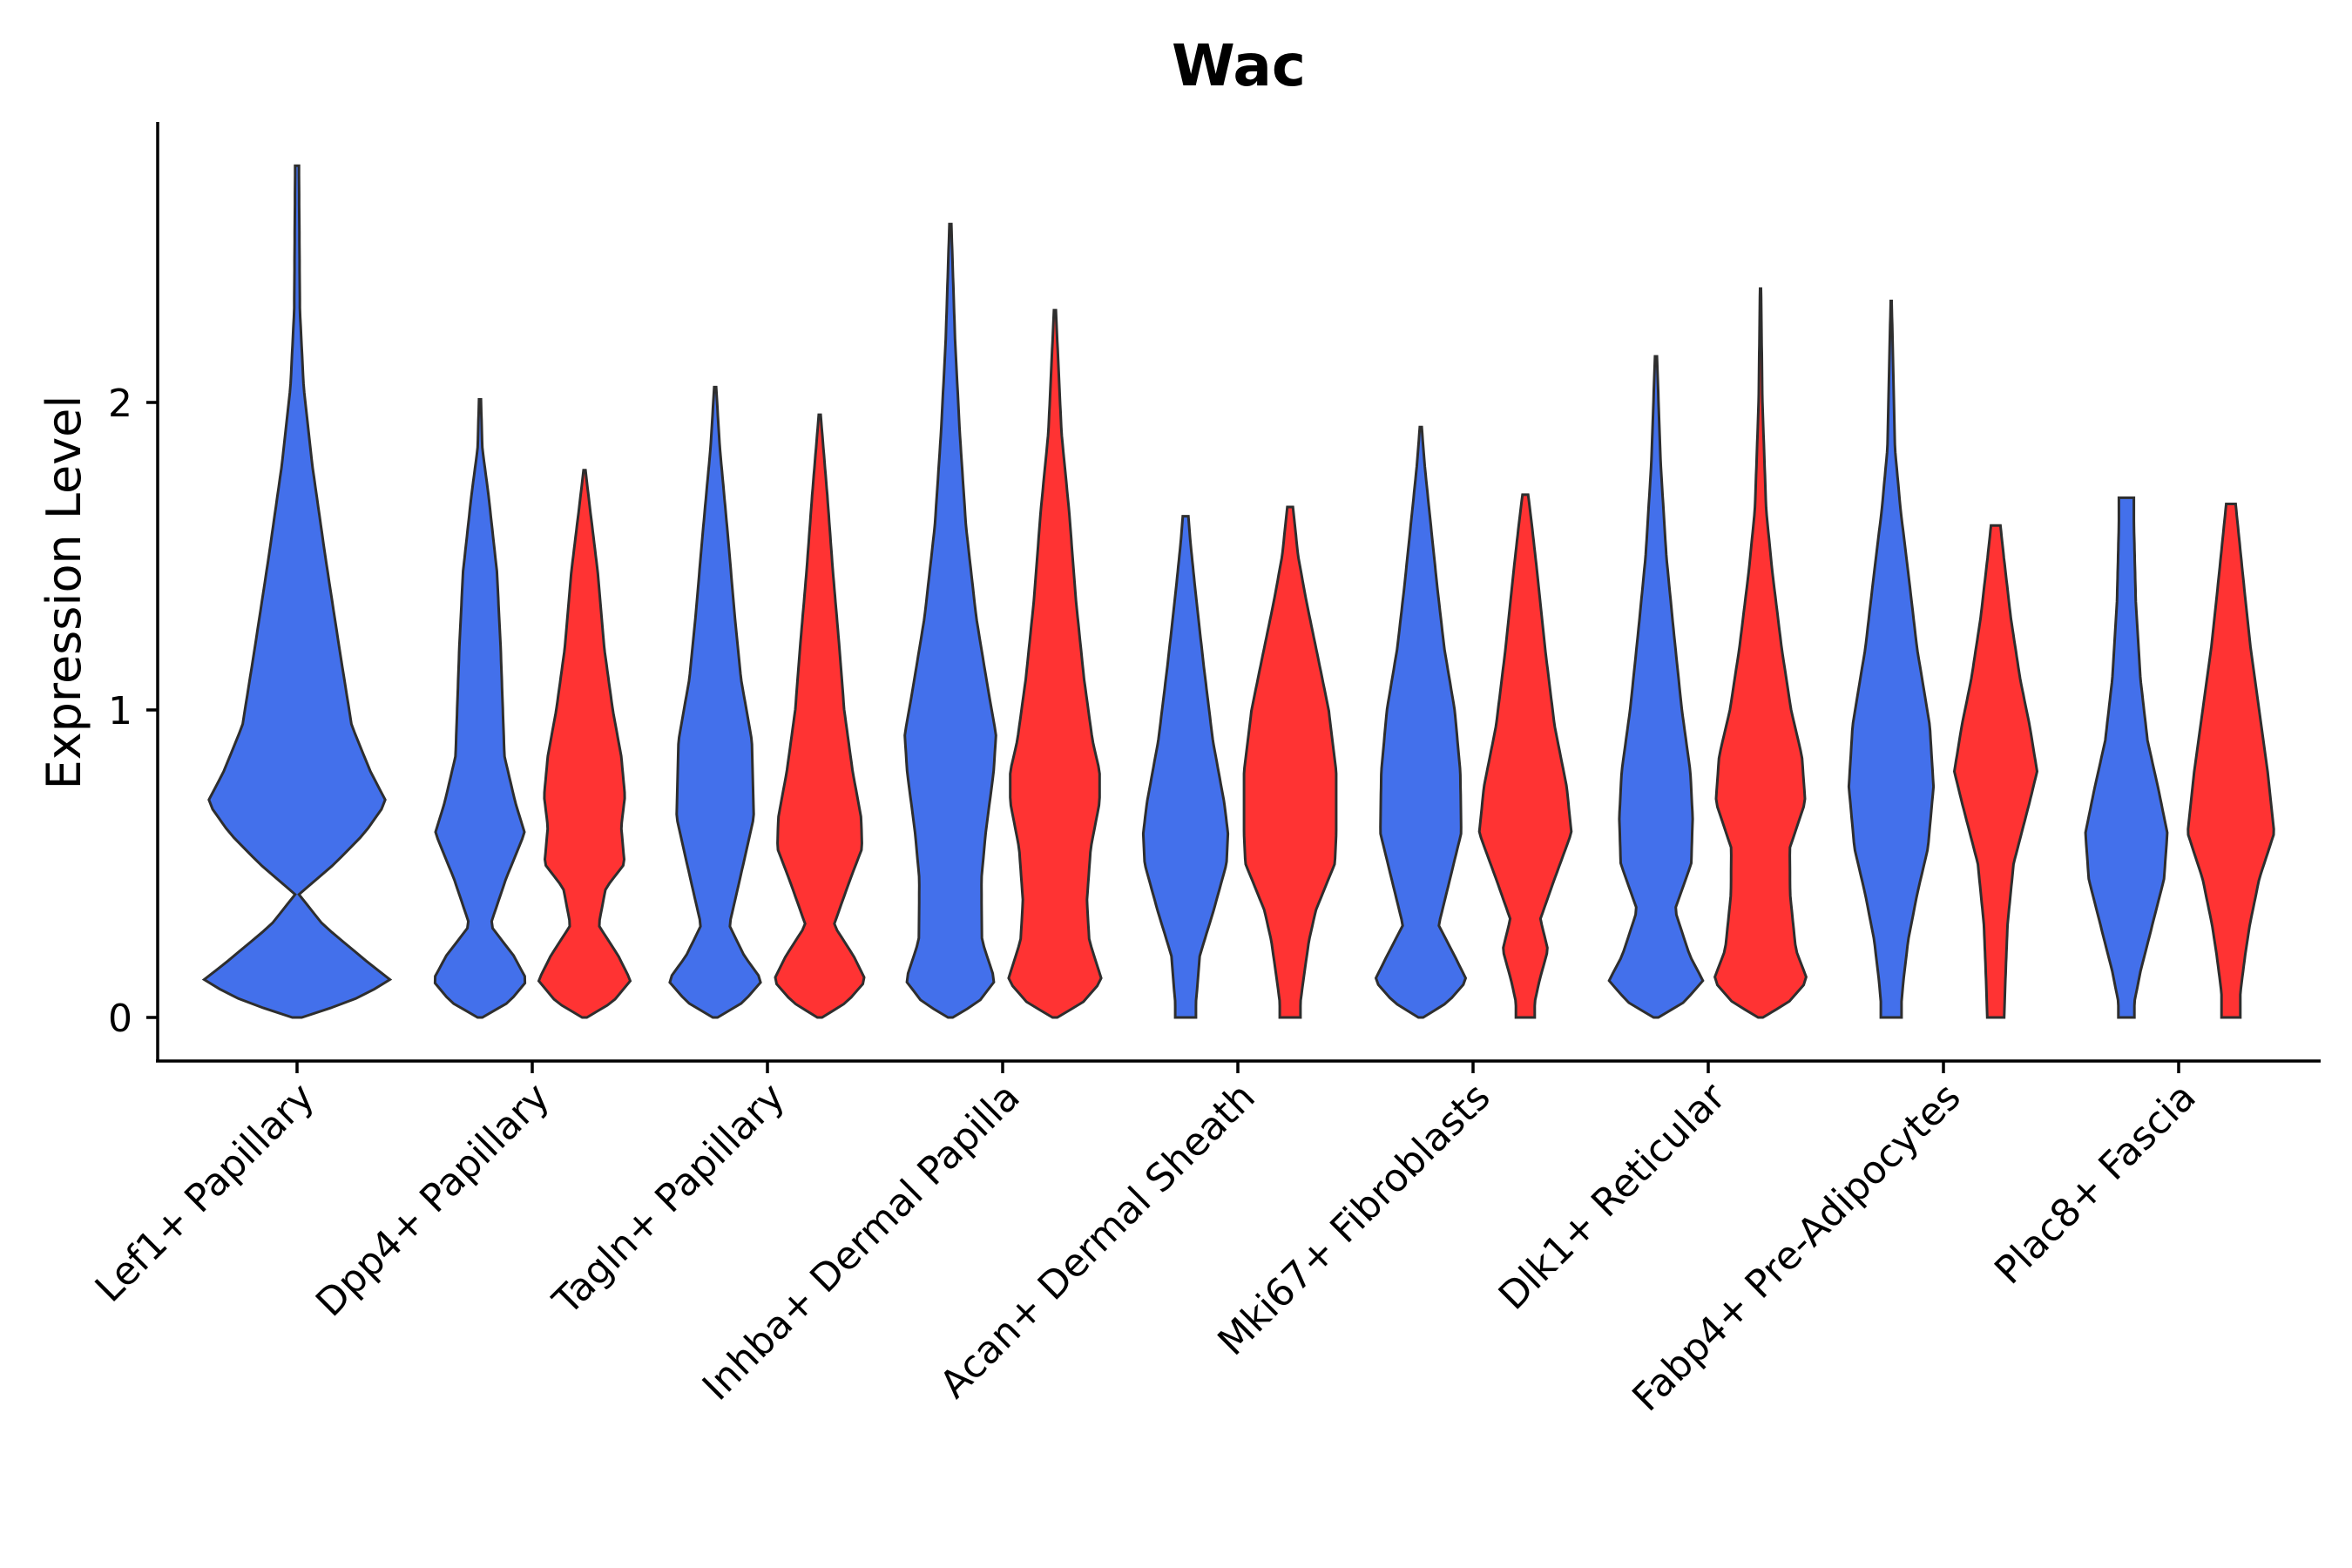 The height and width of the screenshot is (1568, 2352). I want to click on y-ticks-group: 0 1 2, so click(133, 711).